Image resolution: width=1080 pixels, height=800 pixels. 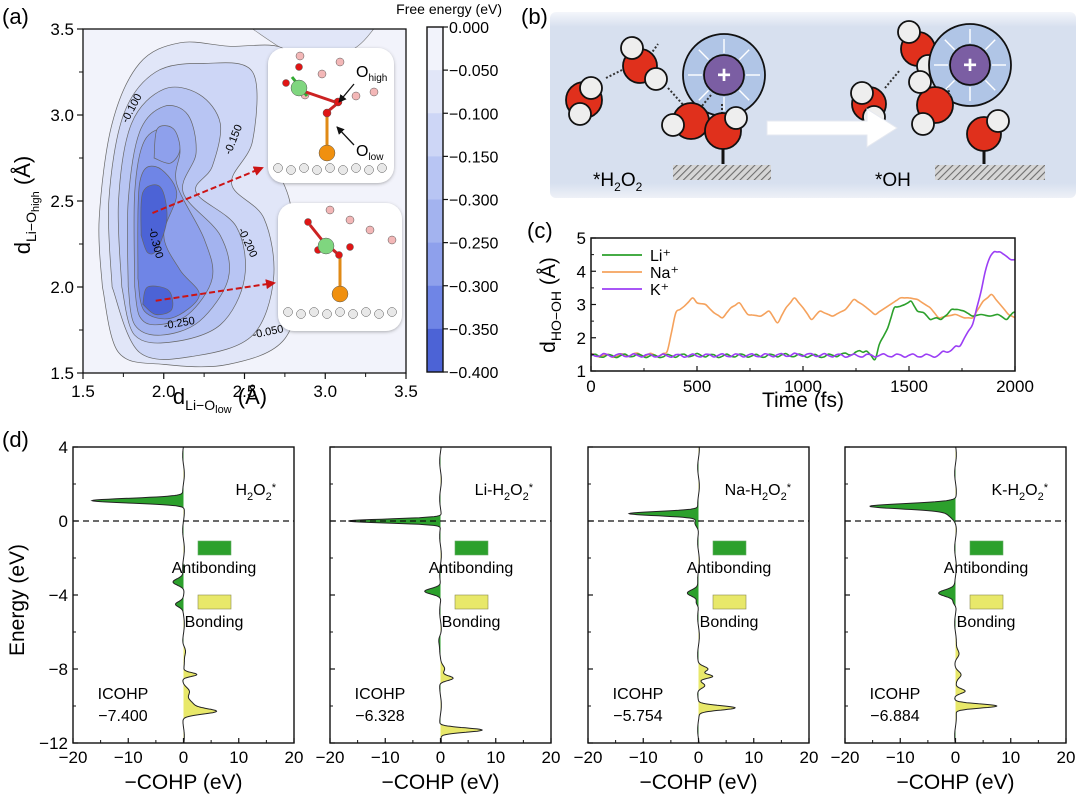 What do you see at coordinates (894, 716) in the screenshot?
I see `icohp-value: −6.884` at bounding box center [894, 716].